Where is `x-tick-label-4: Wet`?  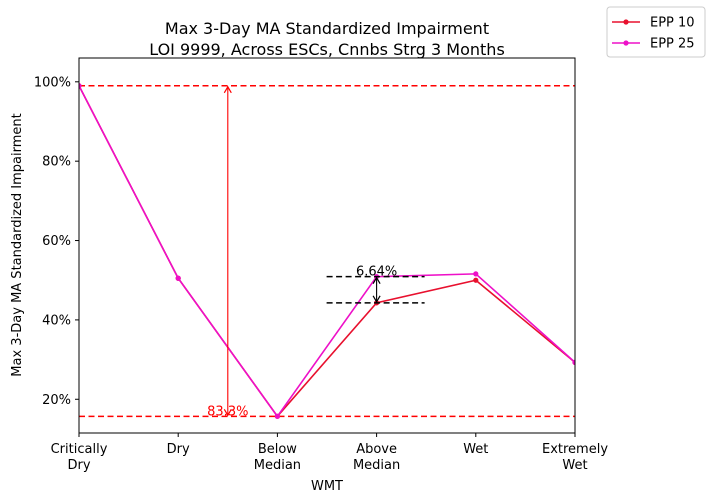
x-tick-label-4: Wet is located at coordinates (475, 449).